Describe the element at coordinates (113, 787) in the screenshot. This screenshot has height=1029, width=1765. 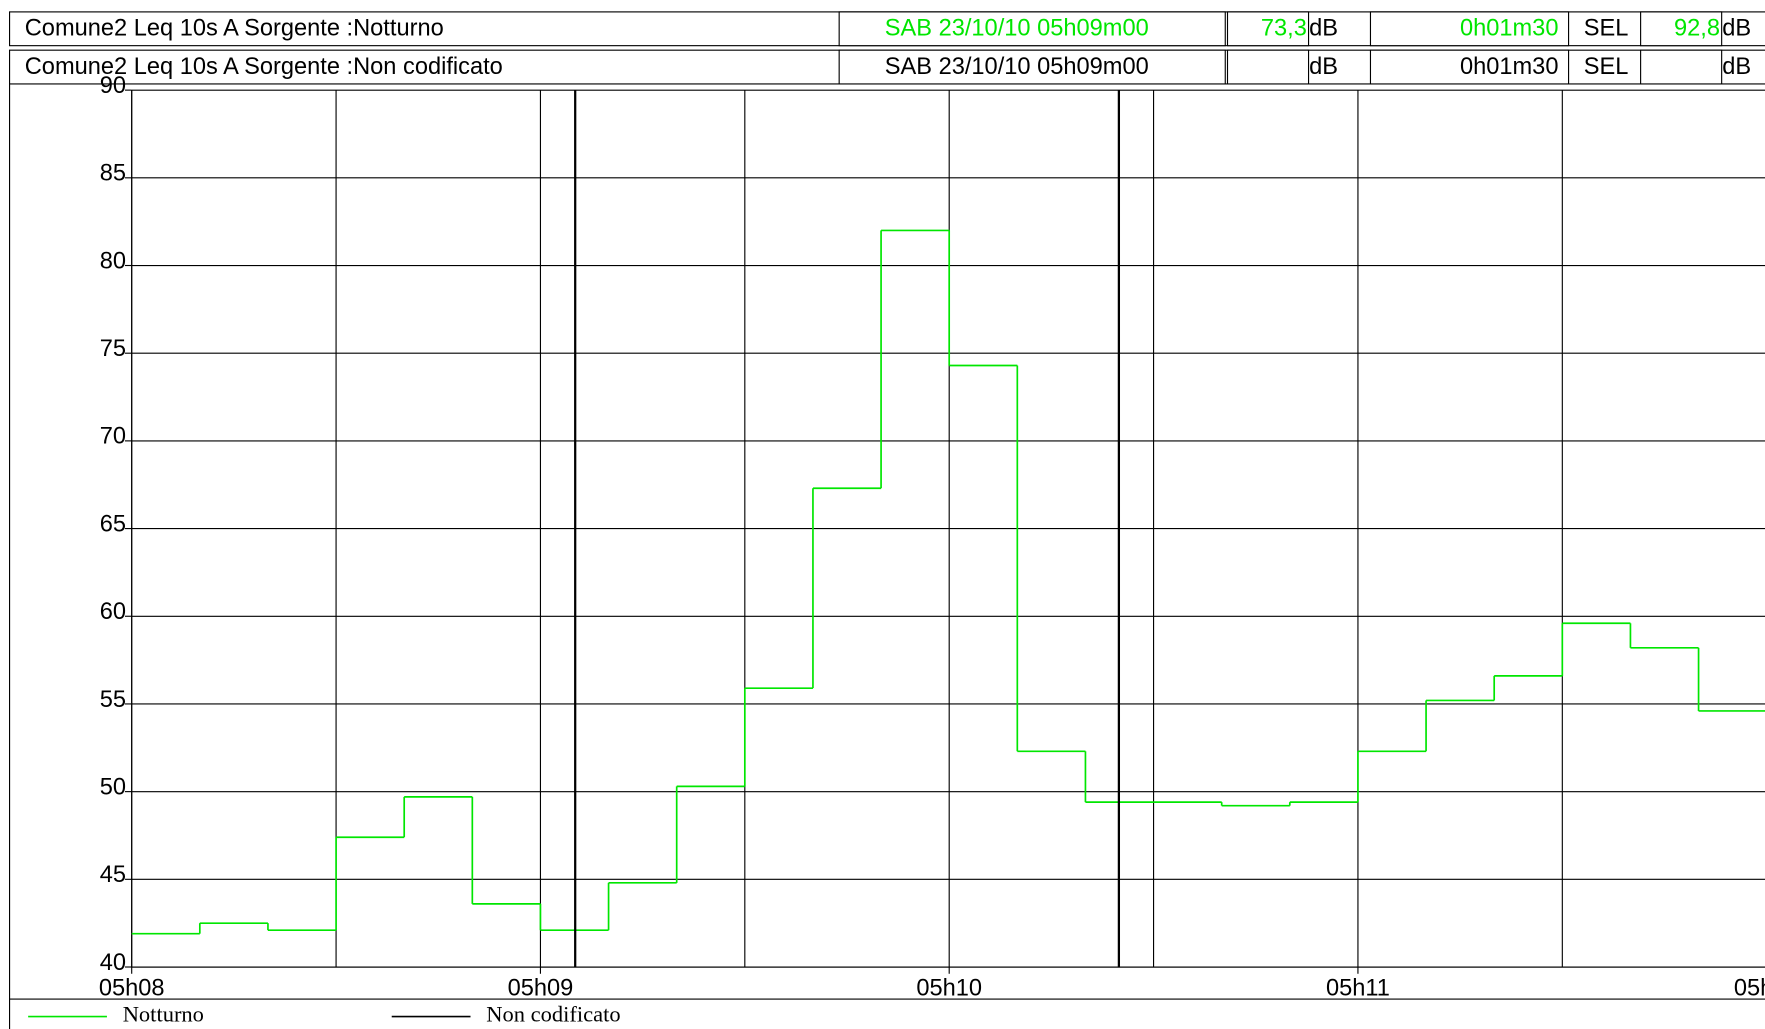
I see `y-tick-label: 50` at that location.